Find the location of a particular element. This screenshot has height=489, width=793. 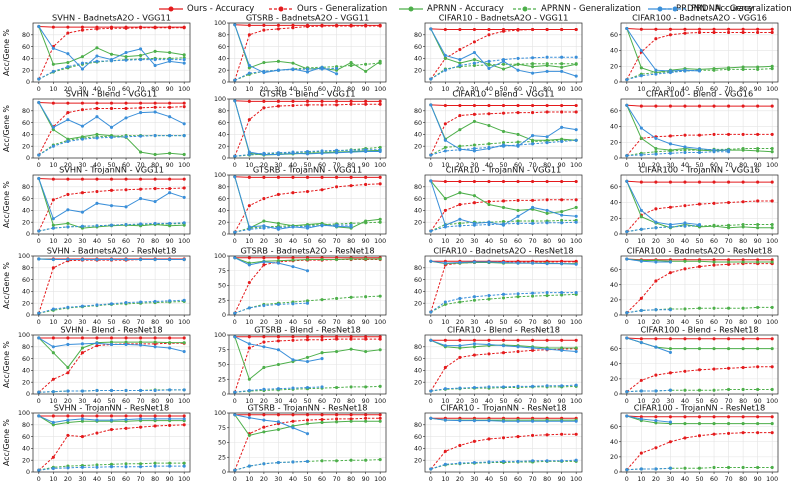

x-tick-label: 20 is located at coordinates (656, 479).